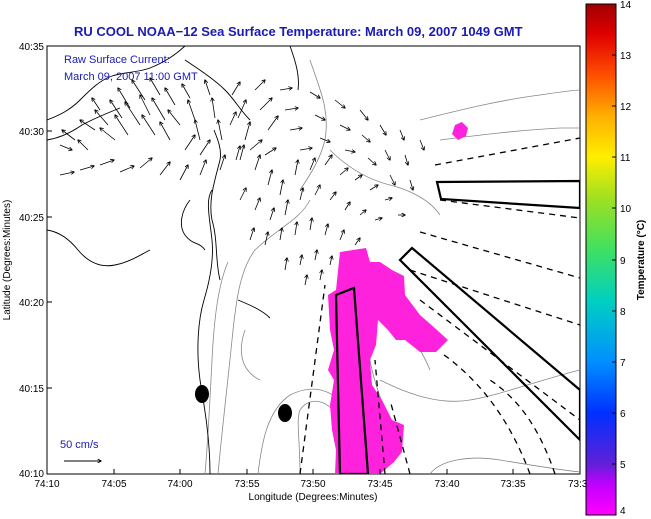 This screenshot has width=651, height=519. What do you see at coordinates (285, 413) in the screenshot?
I see `site-marker-east` at bounding box center [285, 413].